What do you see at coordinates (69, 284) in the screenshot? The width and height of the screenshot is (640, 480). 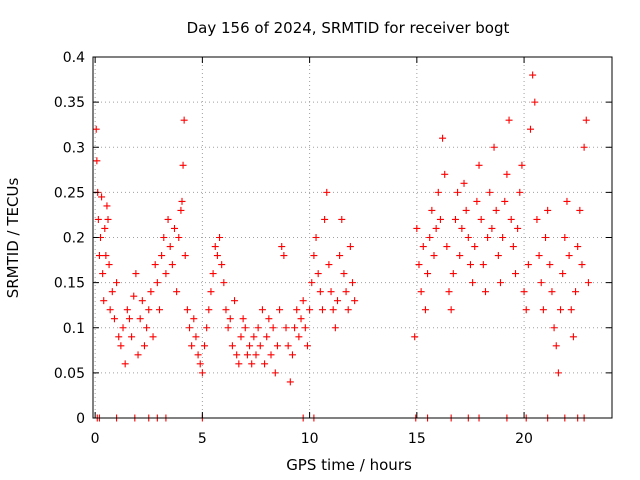 I see `y-tick-label: 0.15` at bounding box center [69, 284].